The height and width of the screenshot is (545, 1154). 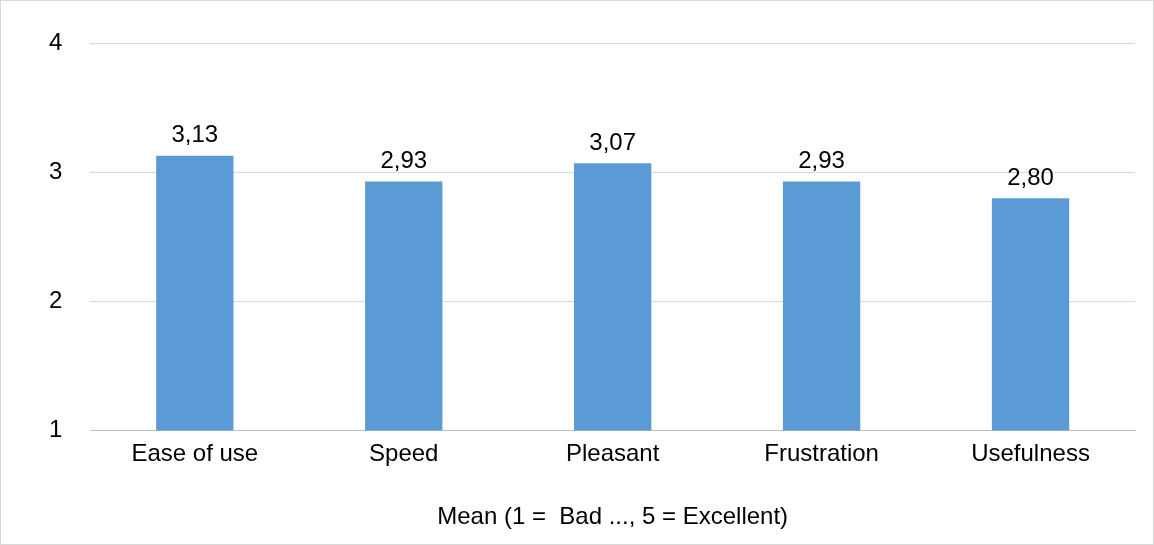 I want to click on data-label: 3,07, so click(x=613, y=141).